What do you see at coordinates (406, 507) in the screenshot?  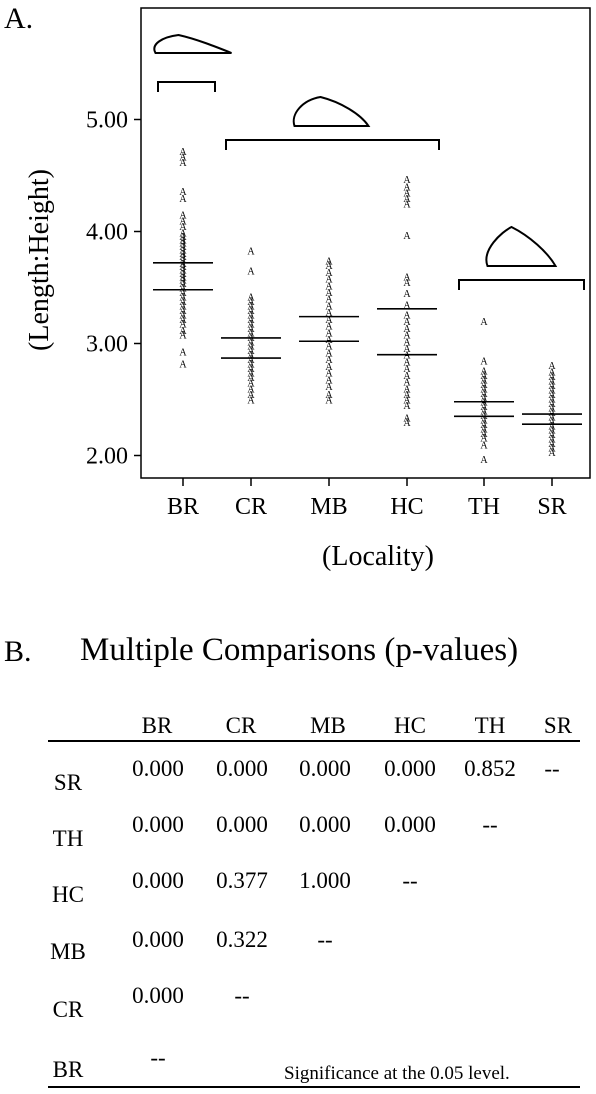 I see `x-tick-label: HC` at bounding box center [406, 507].